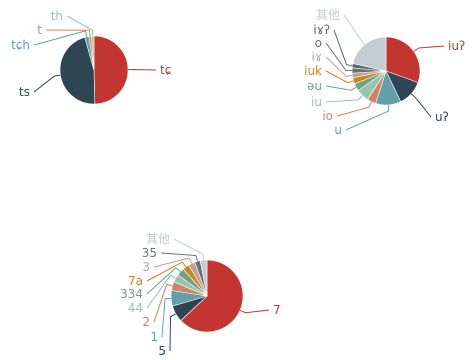  Describe the element at coordinates (165, 70) in the screenshot. I see `slice-label: tɕ` at that location.